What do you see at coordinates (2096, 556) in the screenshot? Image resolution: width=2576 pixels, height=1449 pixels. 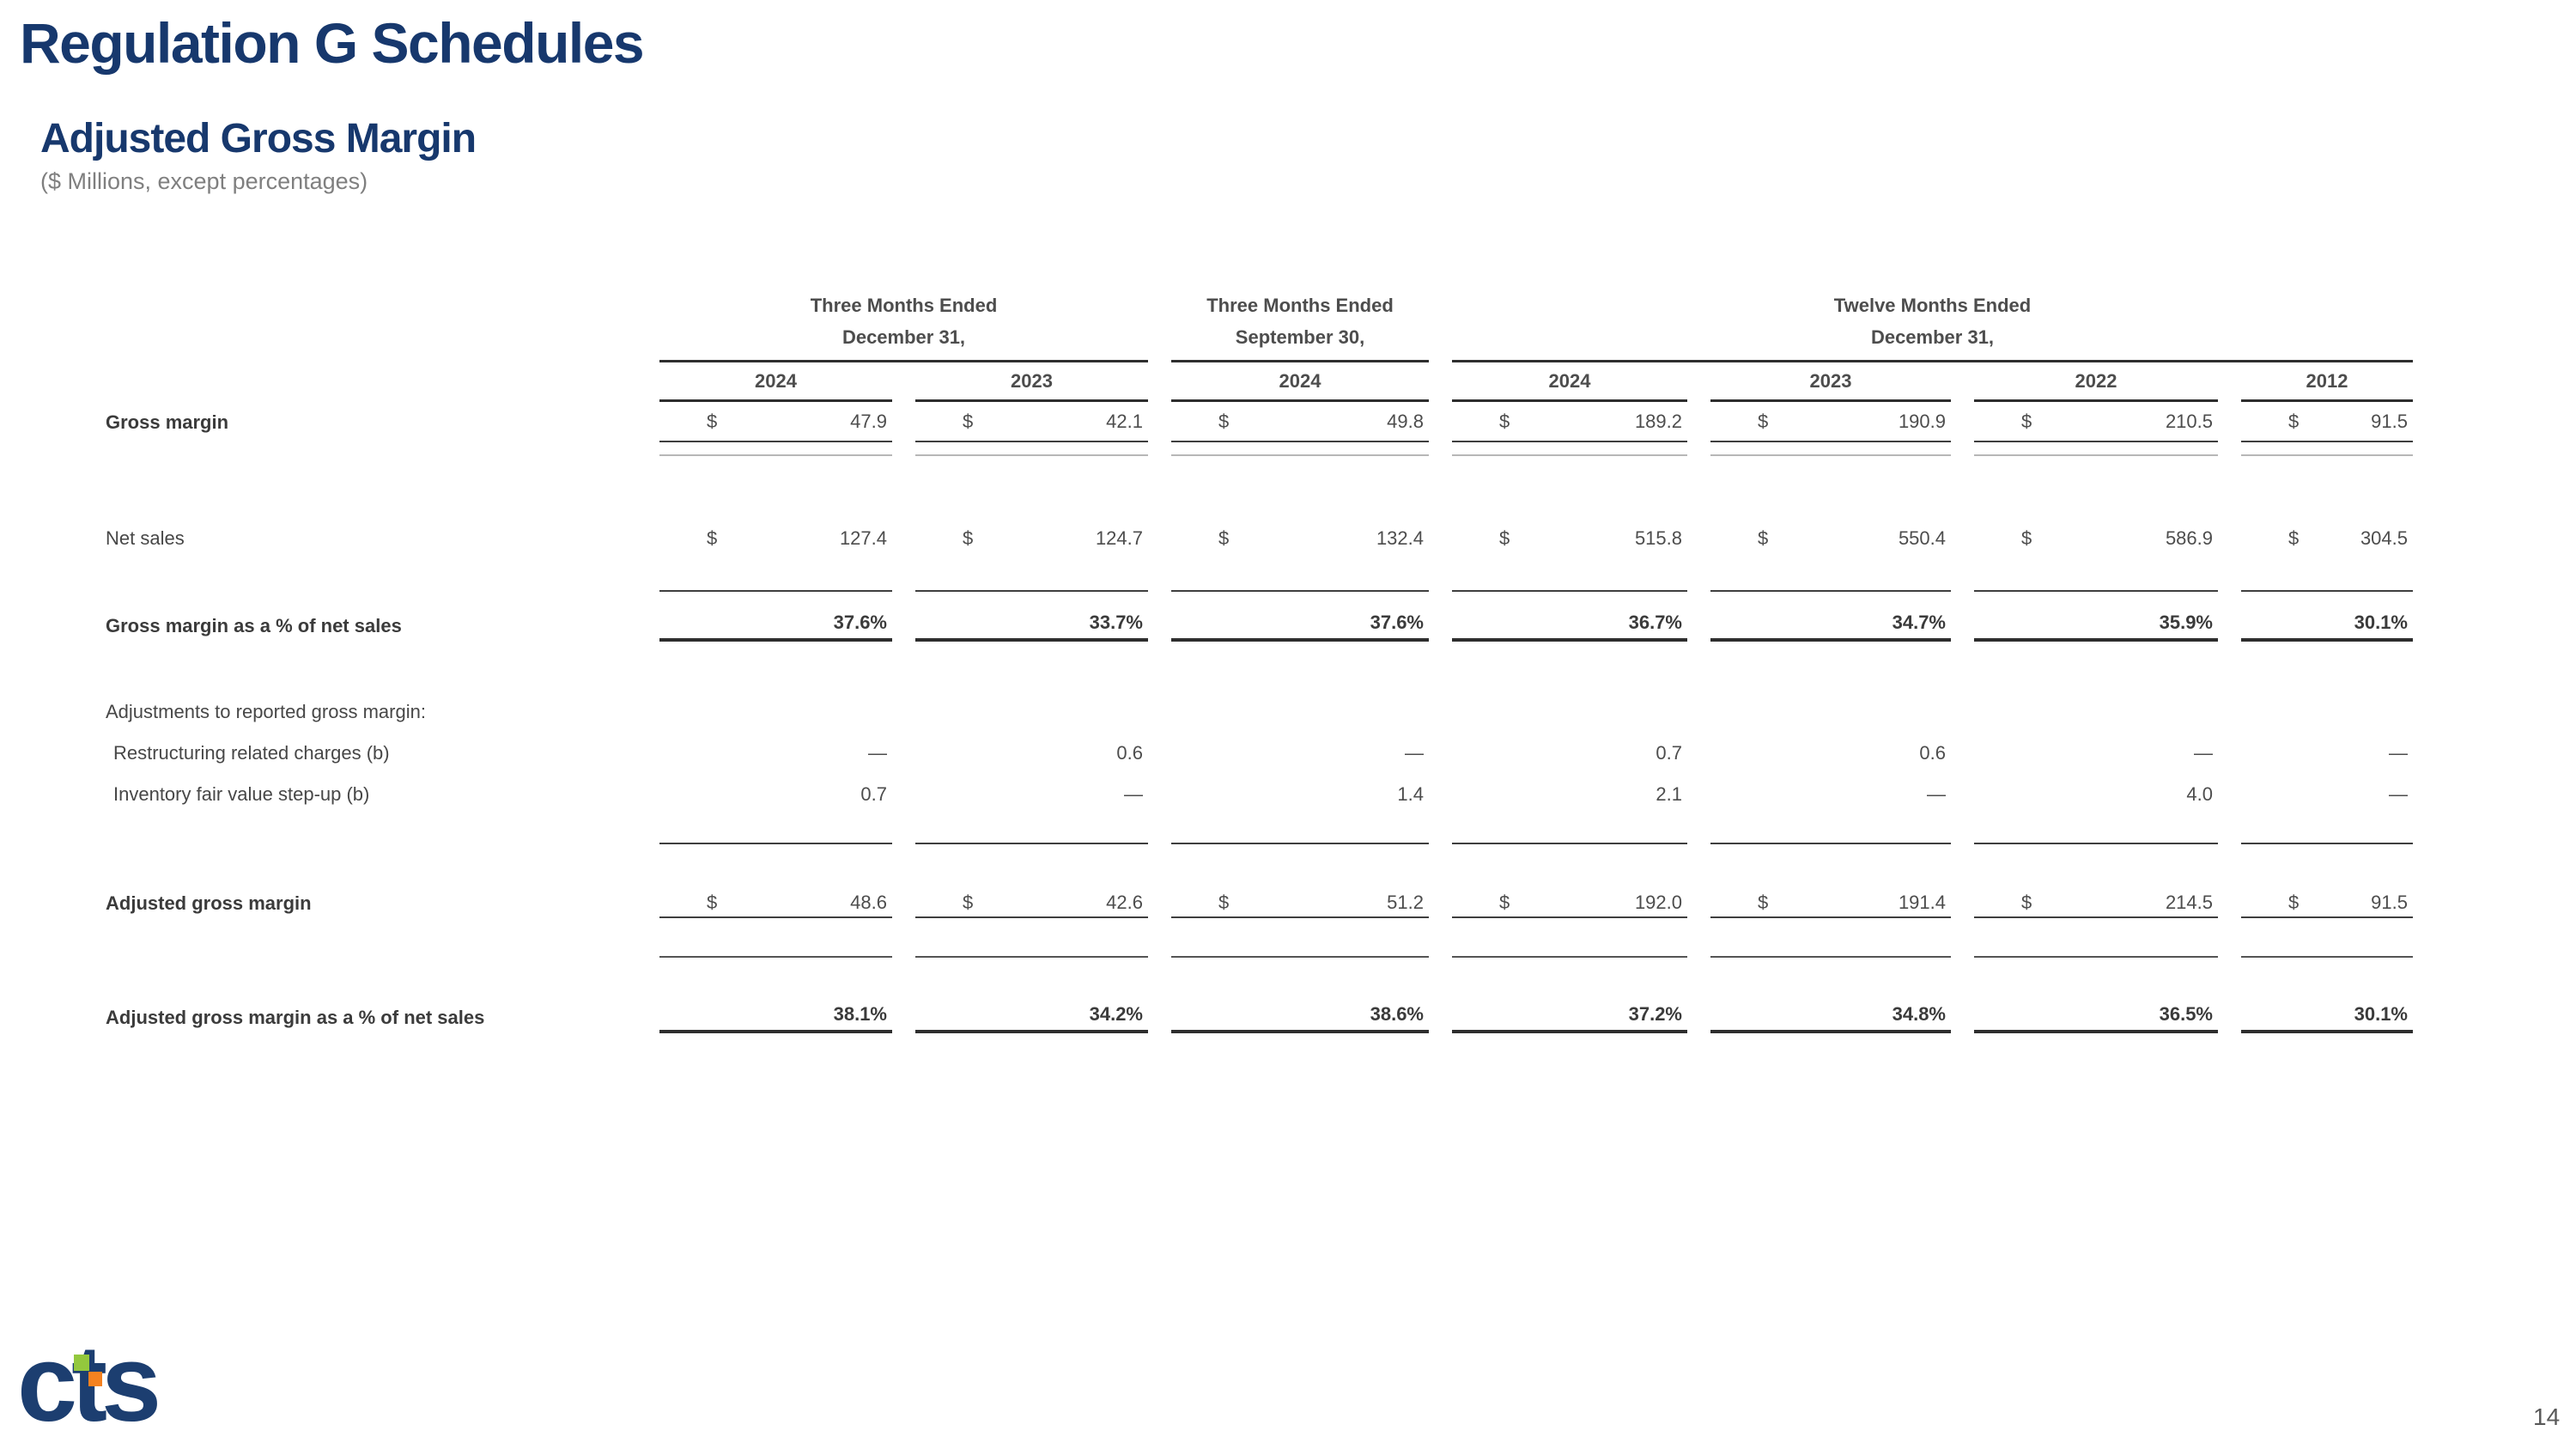 I see `value-cell: $586.9` at bounding box center [2096, 556].